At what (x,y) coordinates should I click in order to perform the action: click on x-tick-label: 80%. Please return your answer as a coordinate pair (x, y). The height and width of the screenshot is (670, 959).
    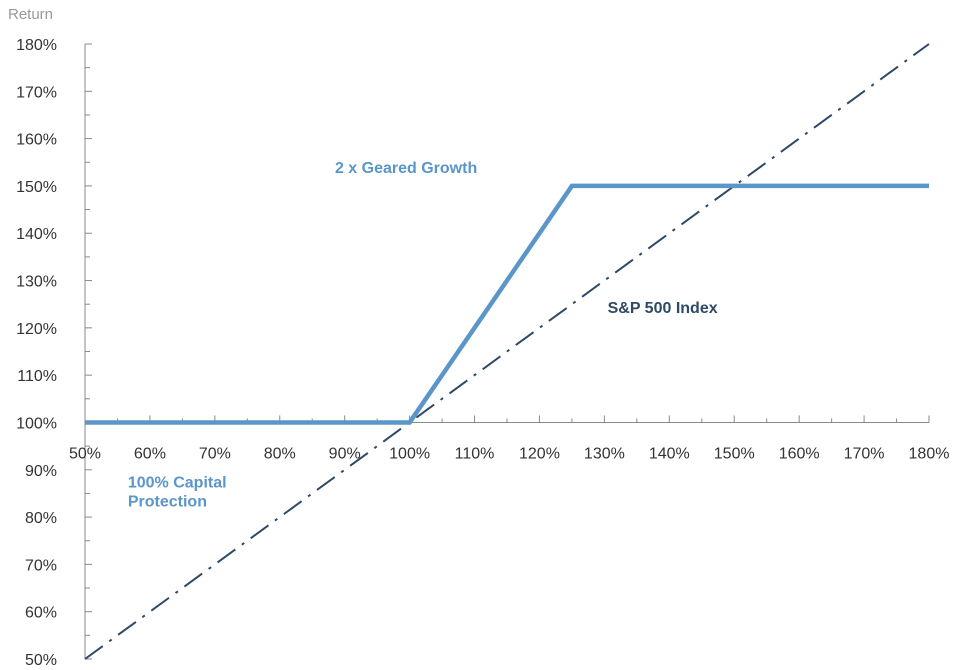
    Looking at the image, I should click on (280, 453).